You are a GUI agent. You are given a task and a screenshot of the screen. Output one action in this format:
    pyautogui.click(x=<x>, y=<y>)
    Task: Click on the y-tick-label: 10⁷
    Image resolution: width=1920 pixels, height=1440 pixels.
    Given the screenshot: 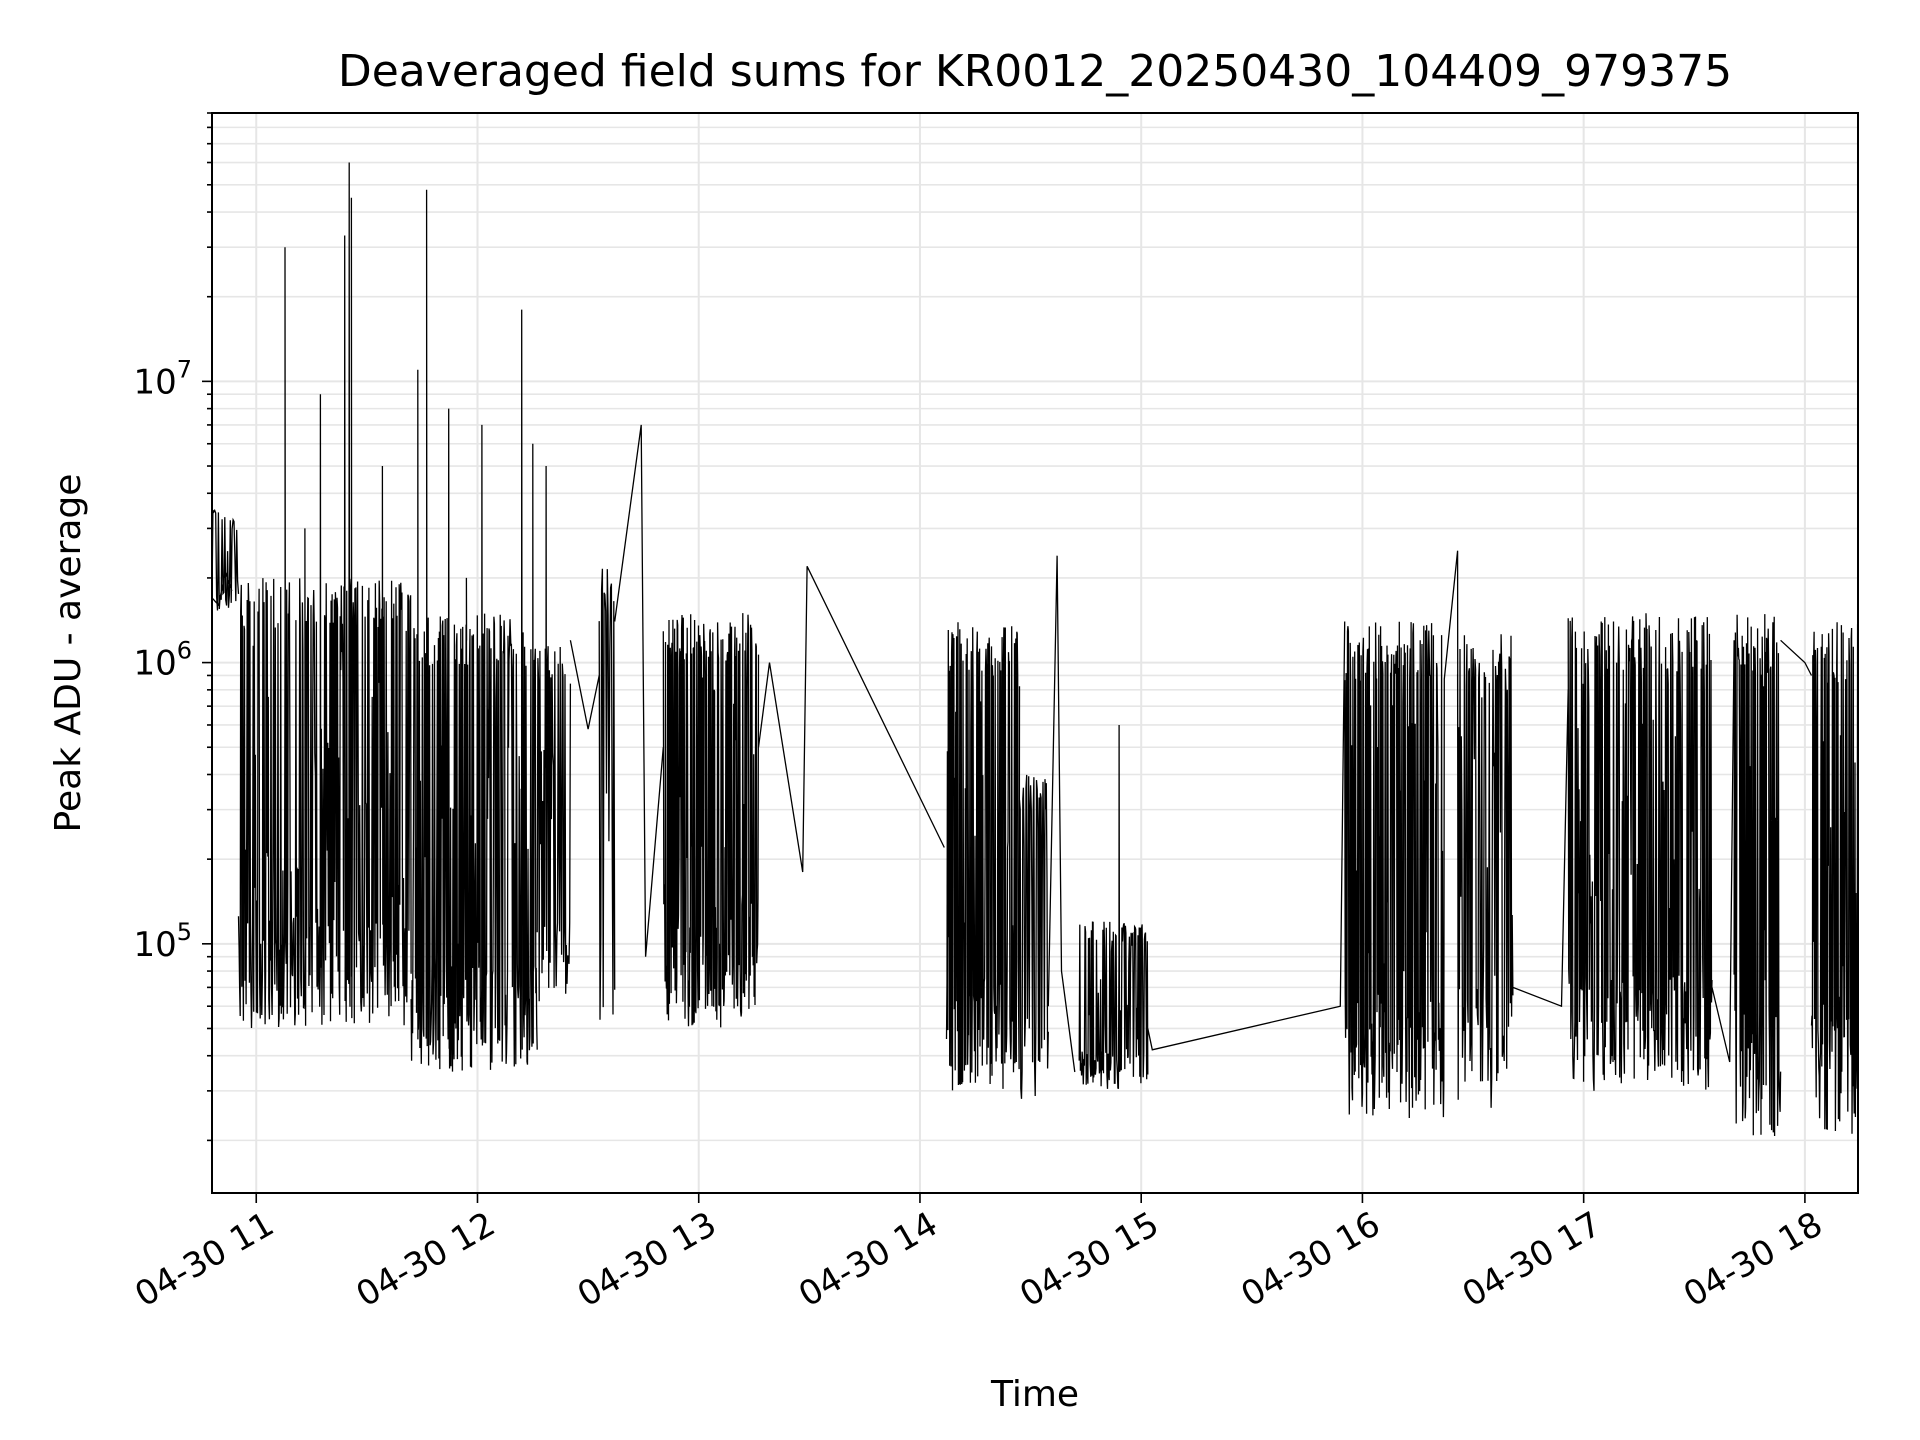 What is the action you would take?
    pyautogui.click(x=162, y=378)
    